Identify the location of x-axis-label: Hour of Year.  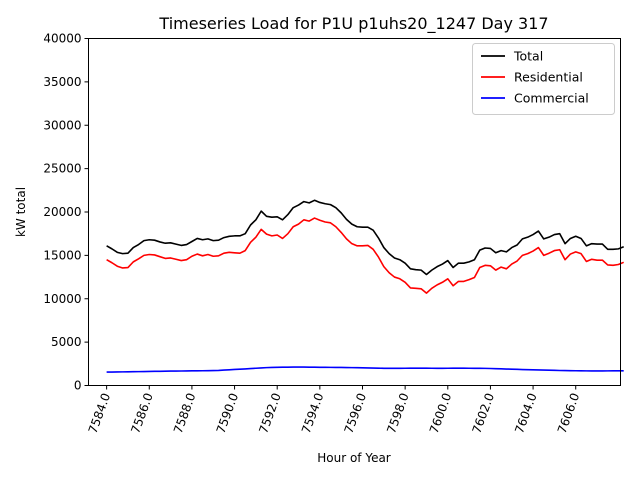
(354, 458).